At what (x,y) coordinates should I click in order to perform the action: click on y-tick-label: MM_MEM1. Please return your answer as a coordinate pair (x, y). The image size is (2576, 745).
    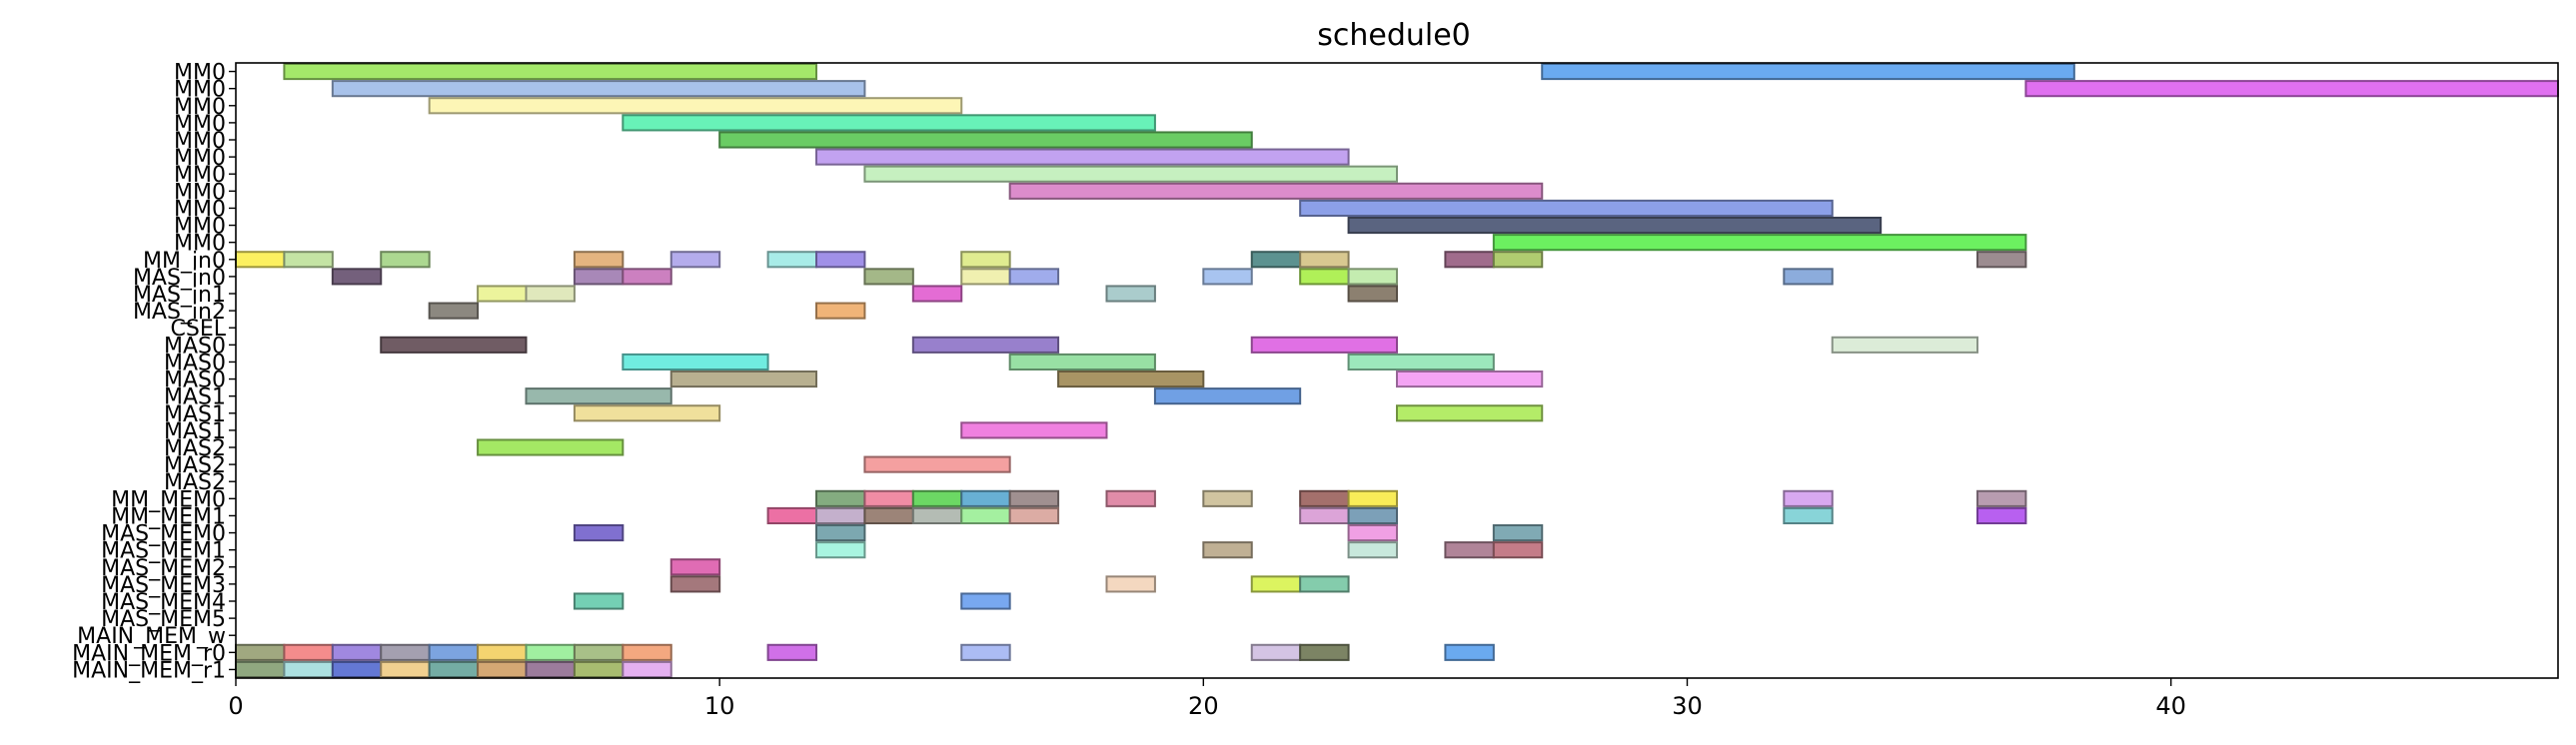
    Looking at the image, I should click on (168, 516).